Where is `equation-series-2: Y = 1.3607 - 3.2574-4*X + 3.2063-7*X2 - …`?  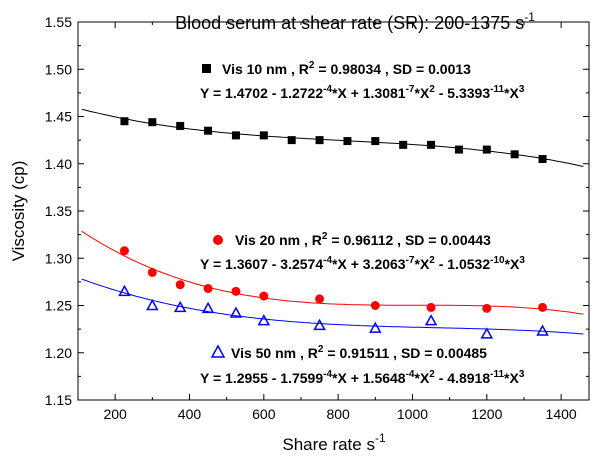 equation-series-2: Y = 1.3607 - 3.2574-4*X + 3.2063-7*X2 - … is located at coordinates (362, 263).